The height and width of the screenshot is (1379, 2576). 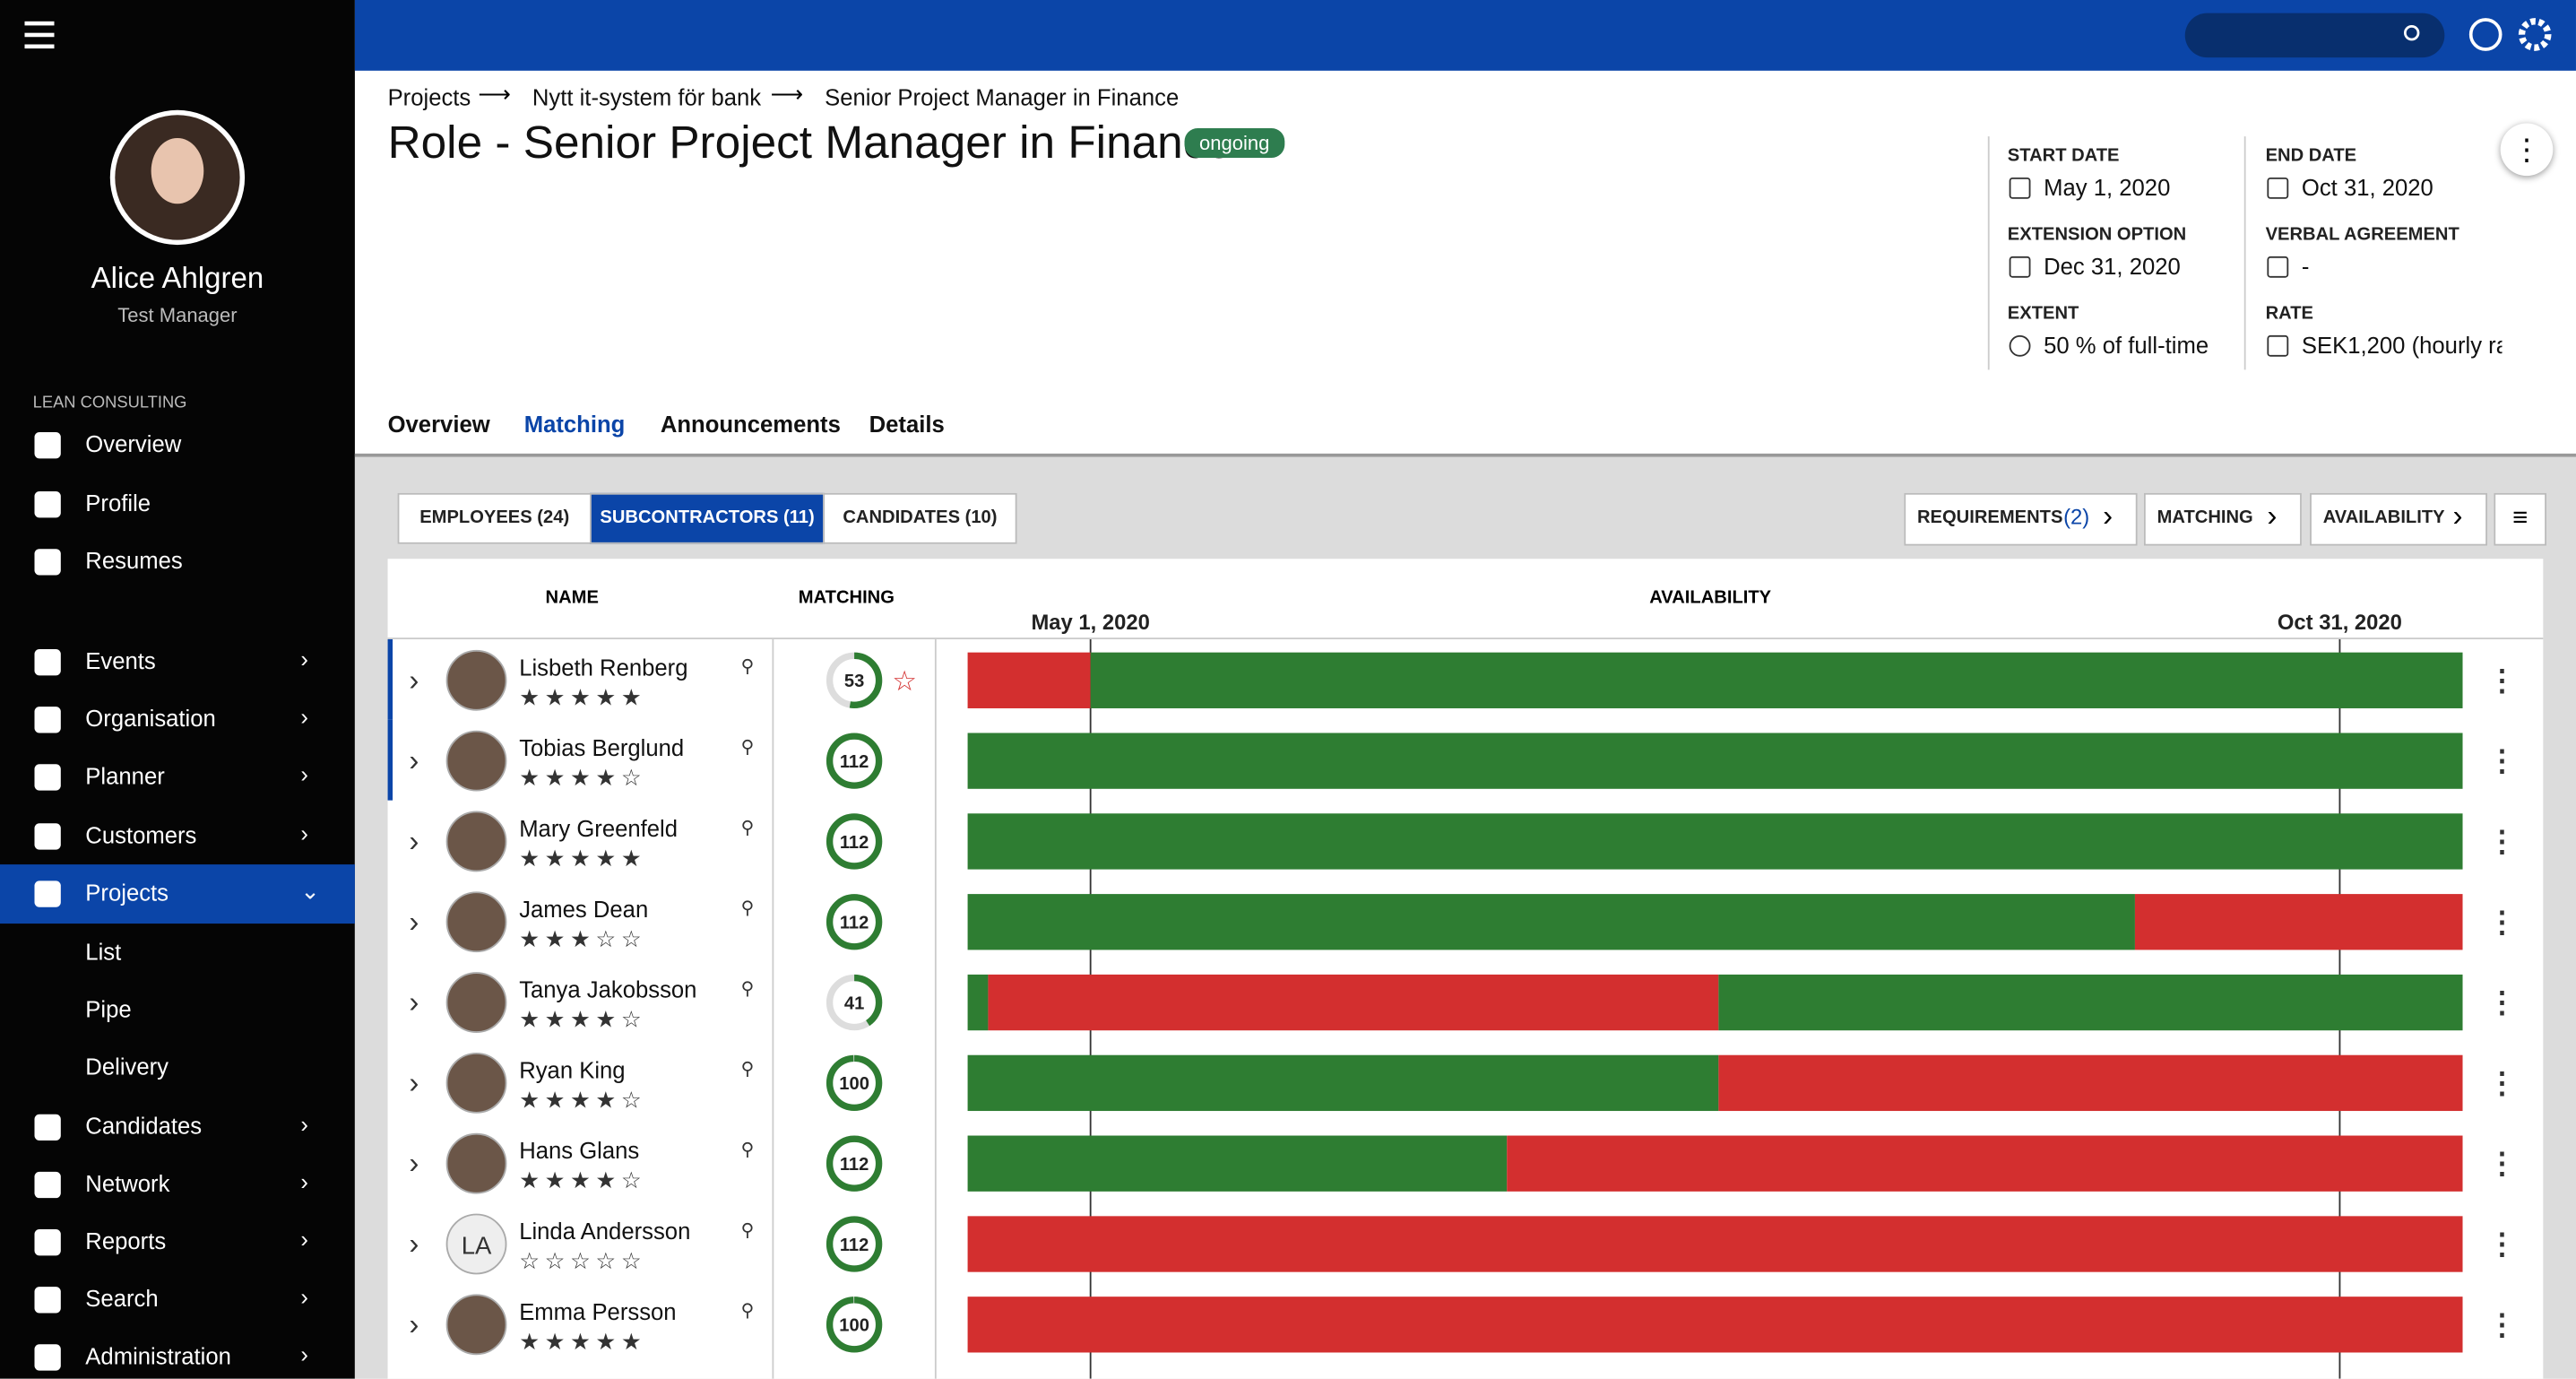 I want to click on candidate-name: Hans Glans, so click(x=579, y=1152).